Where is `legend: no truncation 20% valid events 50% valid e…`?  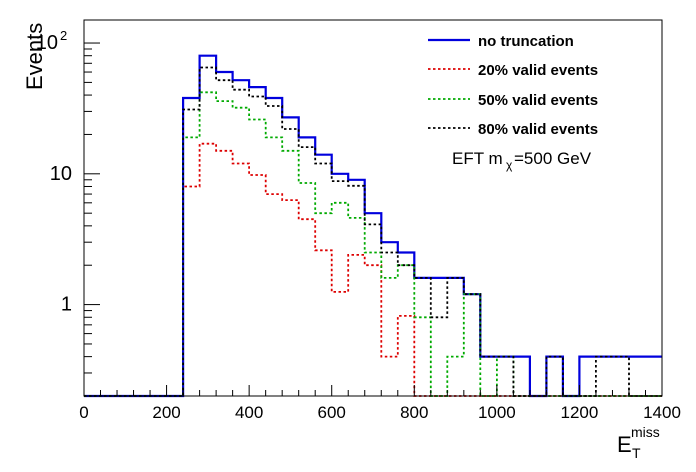
legend: no truncation 20% valid events 50% valid e… is located at coordinates (513, 85).